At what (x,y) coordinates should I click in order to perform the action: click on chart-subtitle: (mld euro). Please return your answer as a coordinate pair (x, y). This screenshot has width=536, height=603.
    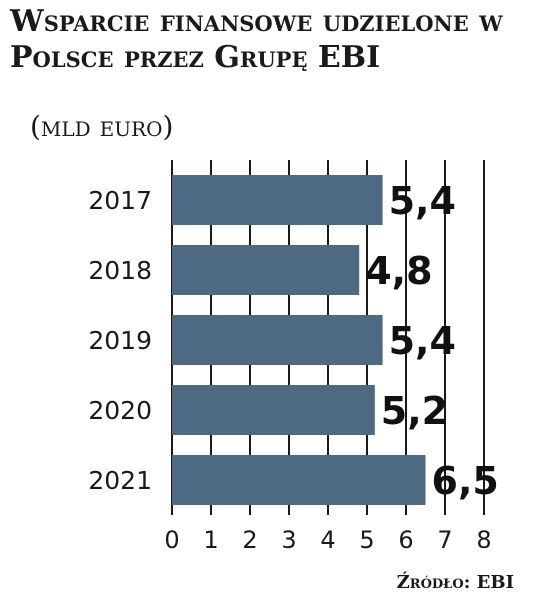
    Looking at the image, I should click on (102, 126).